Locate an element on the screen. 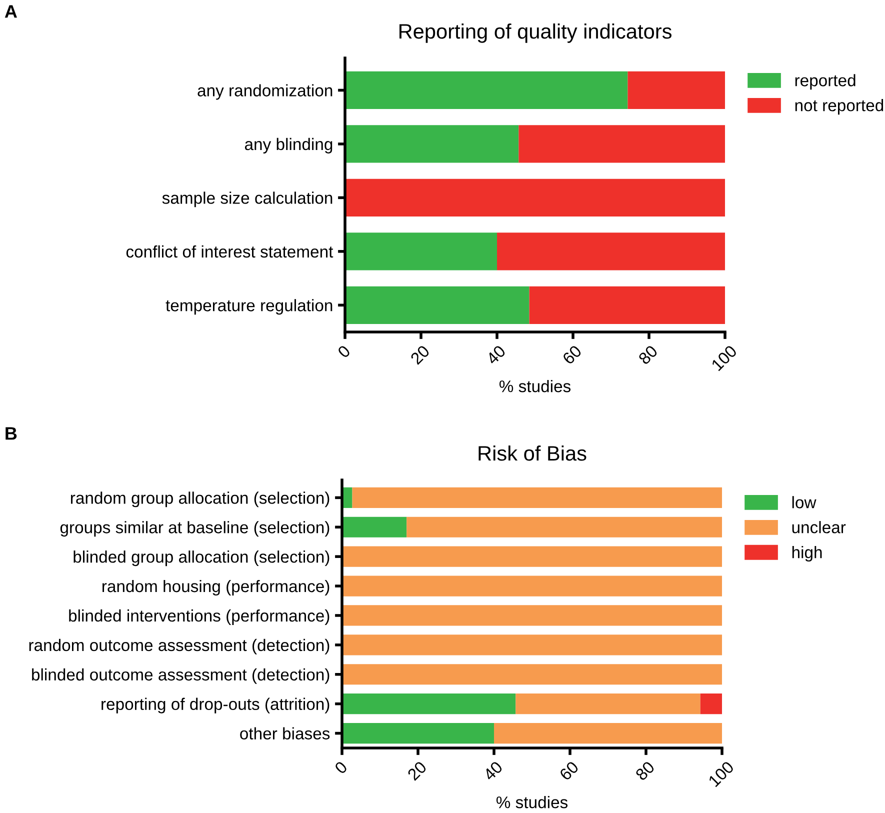 This screenshot has width=885, height=813. y-tick-label: conflict of interest statement is located at coordinates (230, 251).